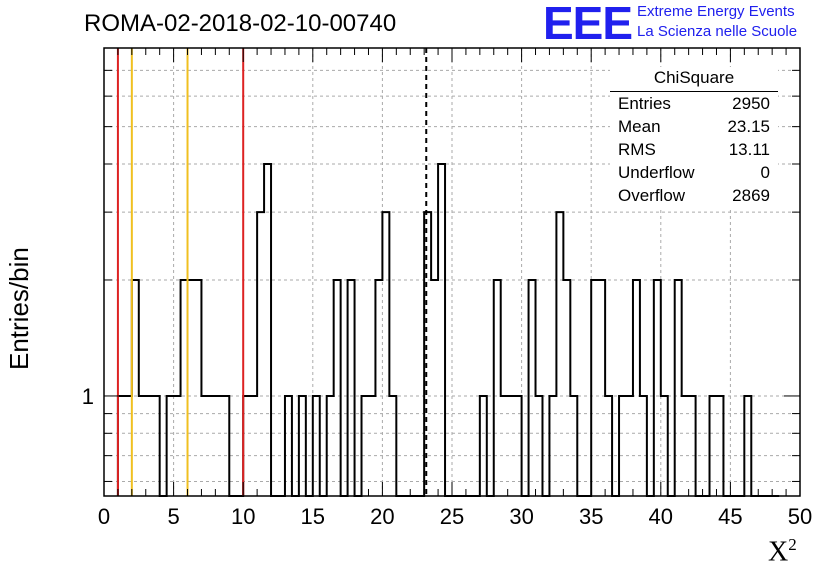  I want to click on y-axis-label: Entries/bin, so click(19, 308).